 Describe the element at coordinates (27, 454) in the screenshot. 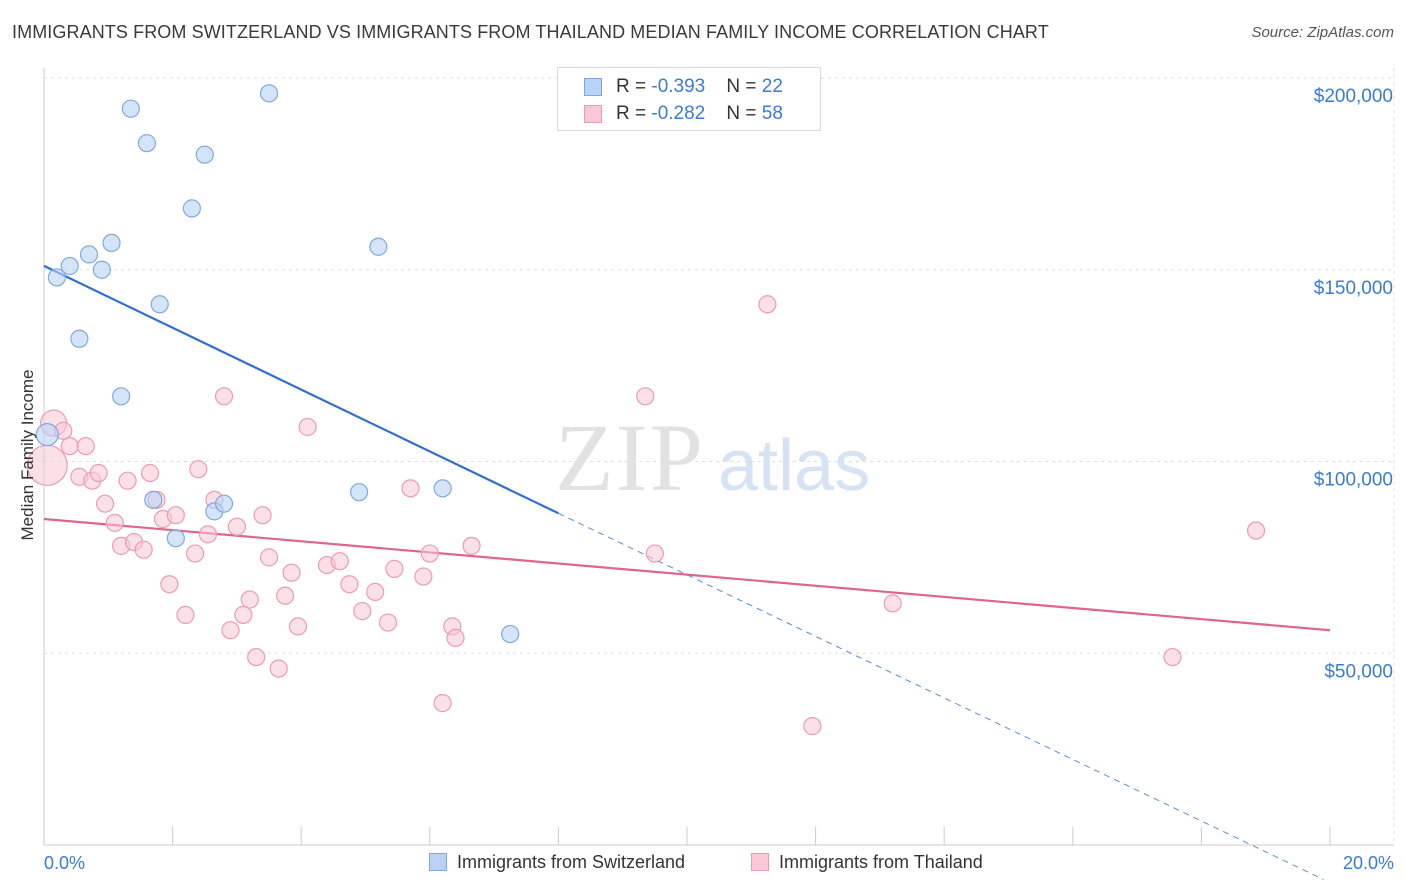

I see `y-axis-label: Median Family Income` at that location.